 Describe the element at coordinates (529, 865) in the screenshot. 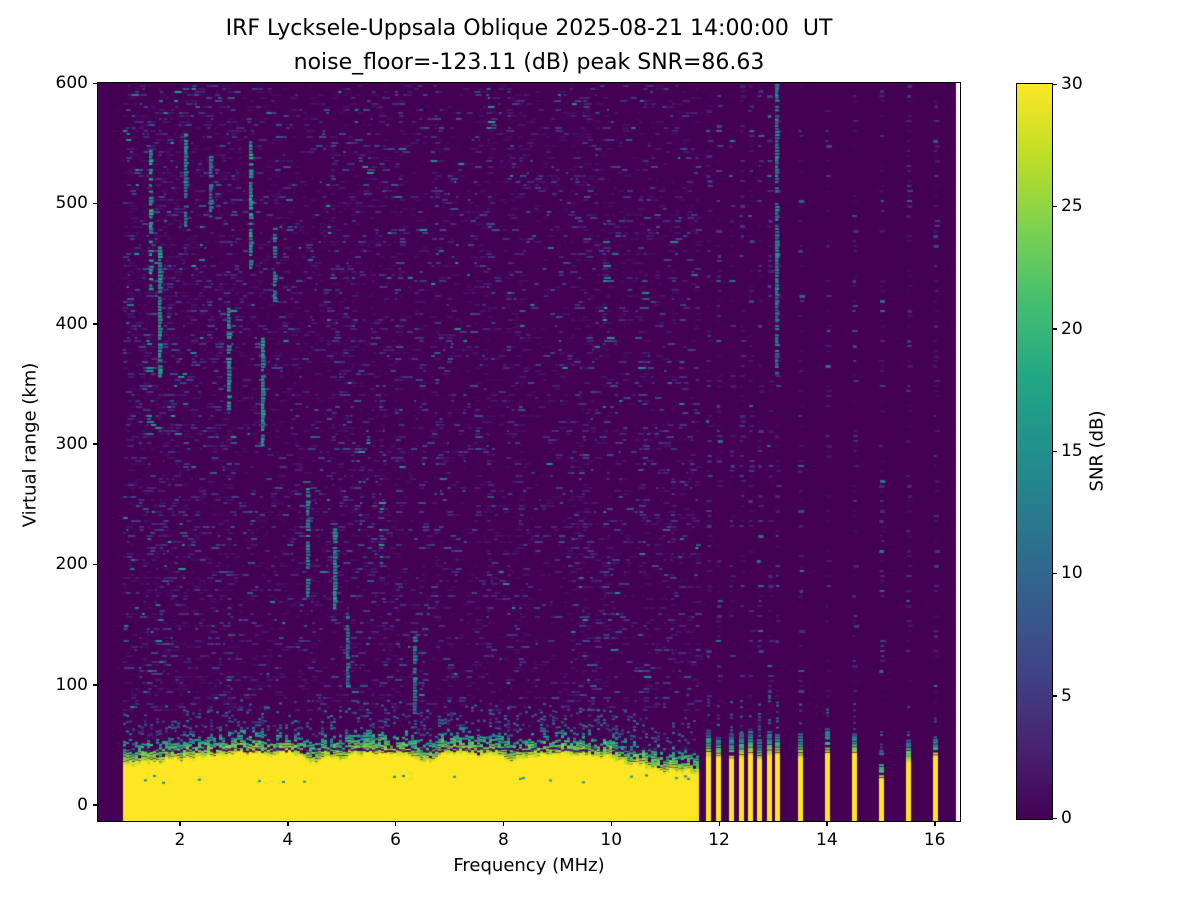

I see `x-axis-label: Frequency (MHz)` at that location.